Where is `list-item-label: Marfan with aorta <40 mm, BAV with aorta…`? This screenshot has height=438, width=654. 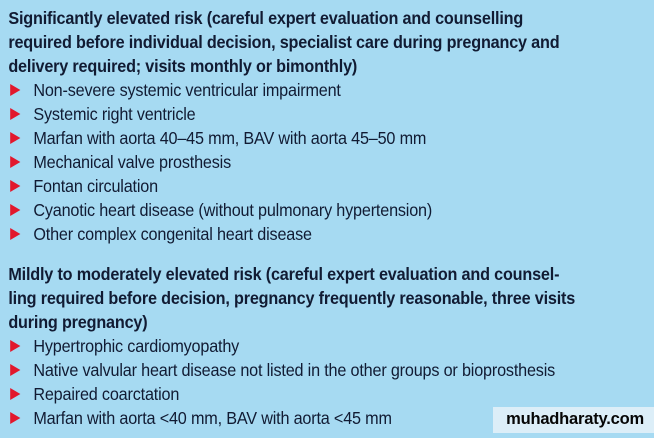
list-item-label: Marfan with aorta <40 mm, BAV with aorta… is located at coordinates (212, 418).